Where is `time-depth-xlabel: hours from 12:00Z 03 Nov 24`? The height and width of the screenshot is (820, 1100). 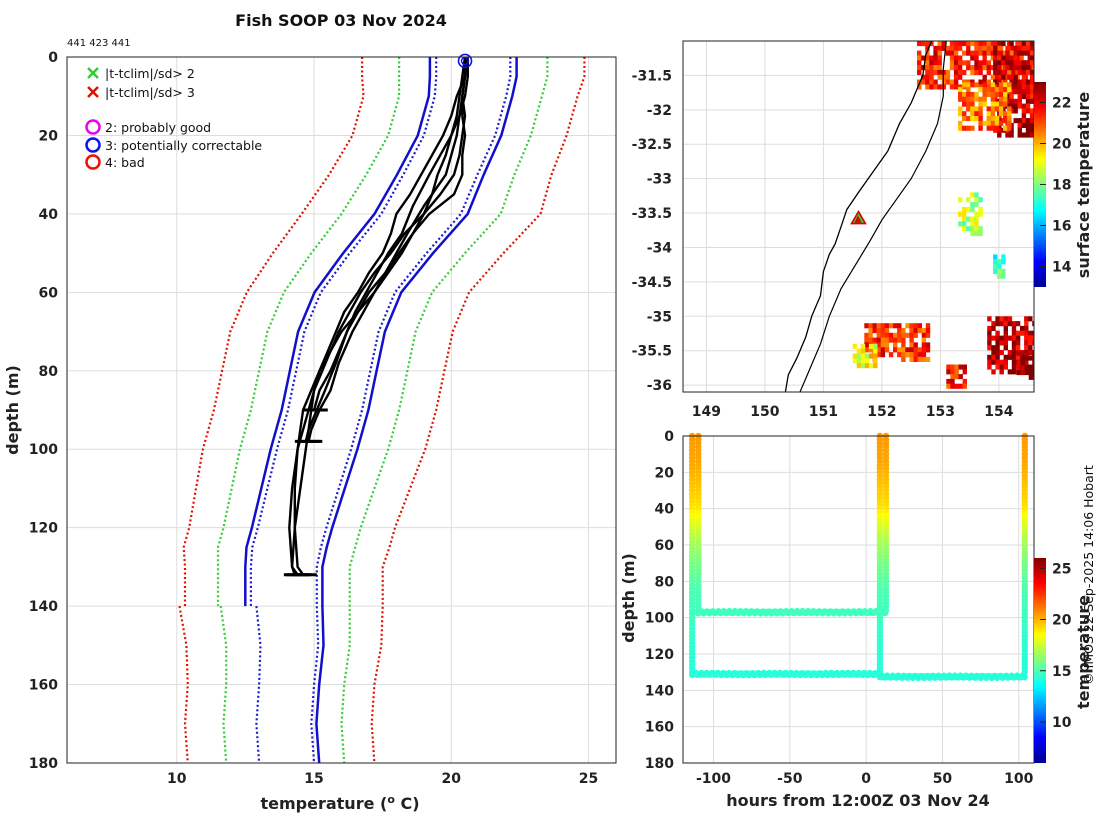
time-depth-xlabel: hours from 12:00Z 03 Nov 24 is located at coordinates (857, 800).